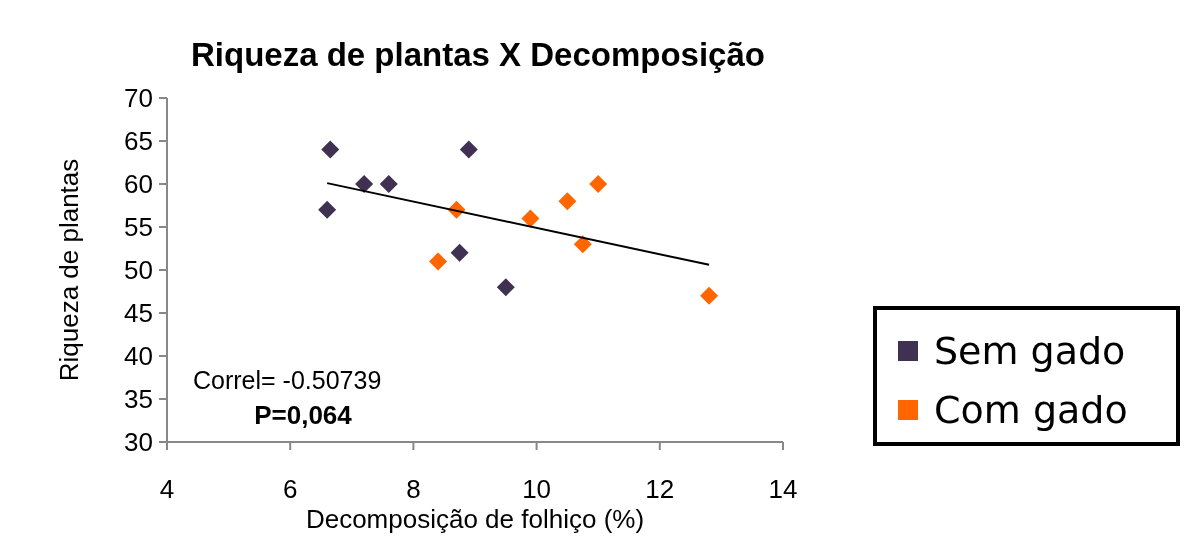 This screenshot has width=1197, height=545. What do you see at coordinates (1031, 410) in the screenshot?
I see `legend-label: Com gado` at bounding box center [1031, 410].